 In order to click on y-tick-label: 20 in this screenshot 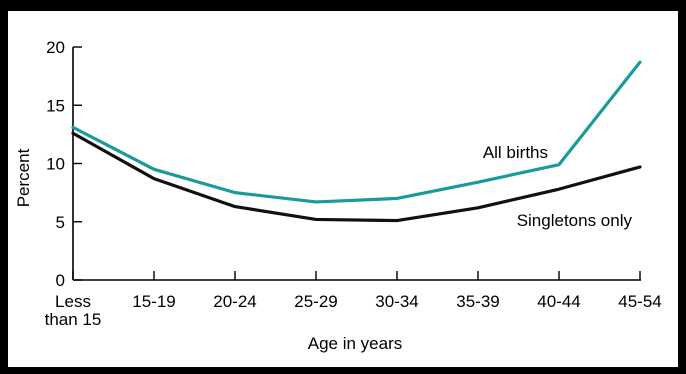, I will do `click(55, 47)`.